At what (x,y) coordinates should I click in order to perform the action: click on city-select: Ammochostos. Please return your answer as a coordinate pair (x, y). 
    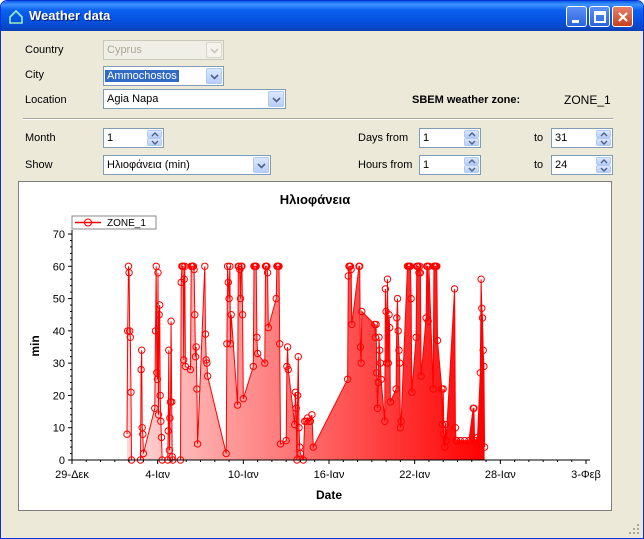
    Looking at the image, I should click on (163, 76).